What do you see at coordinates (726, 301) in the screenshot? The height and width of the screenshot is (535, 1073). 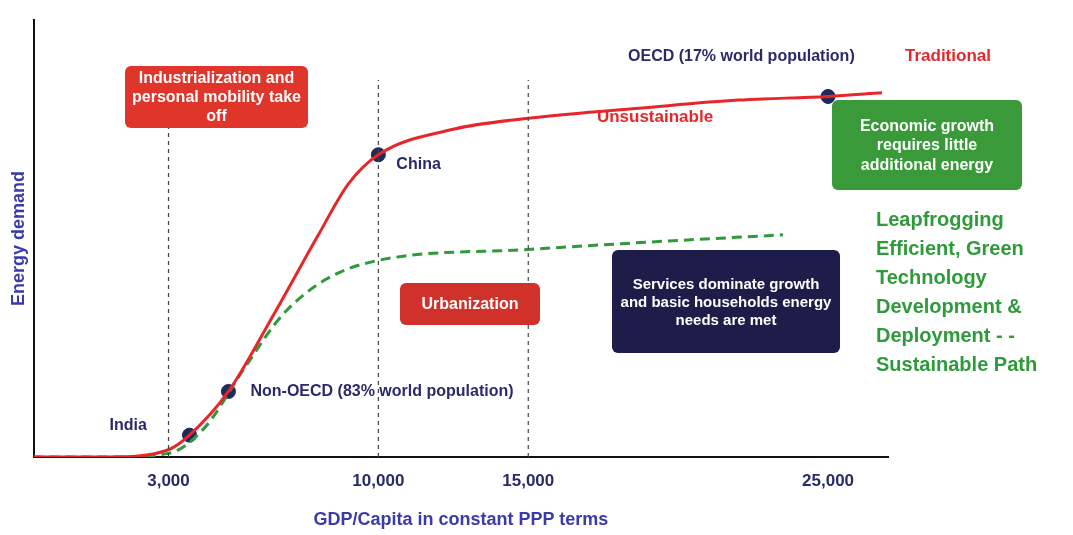 I see `speech-bubble: Services dominate growth and basic households energy needs are met` at bounding box center [726, 301].